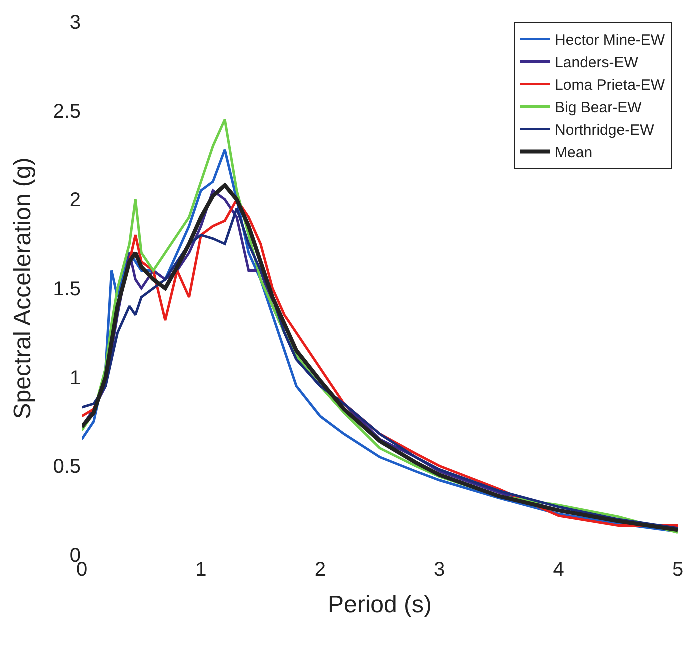 Image resolution: width=696 pixels, height=652 pixels. Describe the element at coordinates (67, 289) in the screenshot. I see `y-tick-label: 1.5` at that location.